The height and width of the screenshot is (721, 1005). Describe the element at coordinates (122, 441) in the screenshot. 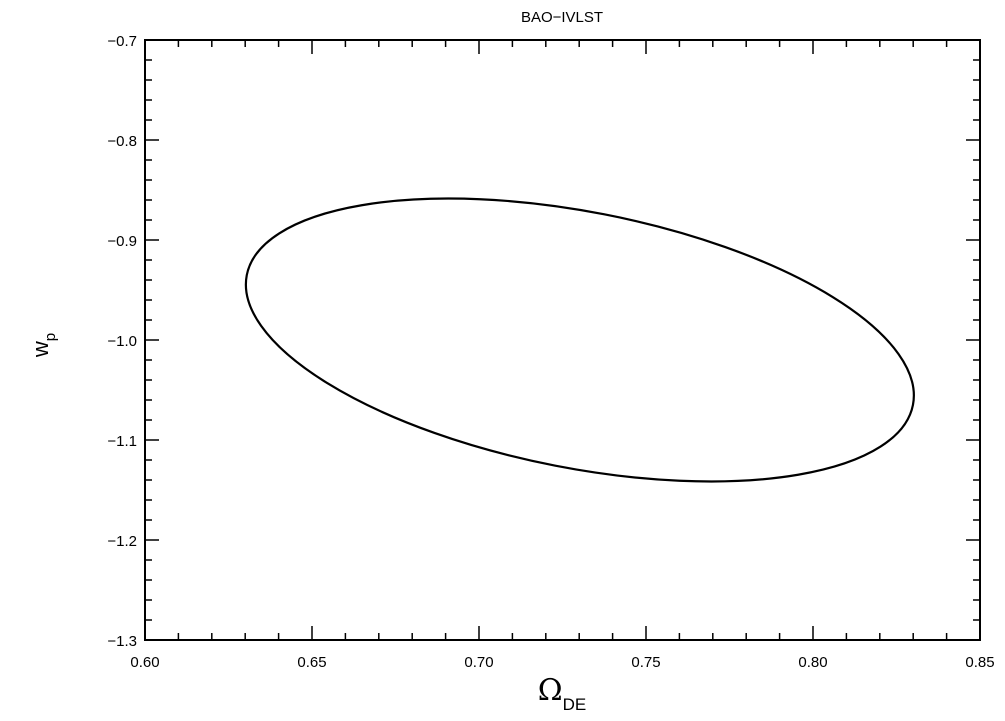

I see `y-tick-label: −1.1` at that location.